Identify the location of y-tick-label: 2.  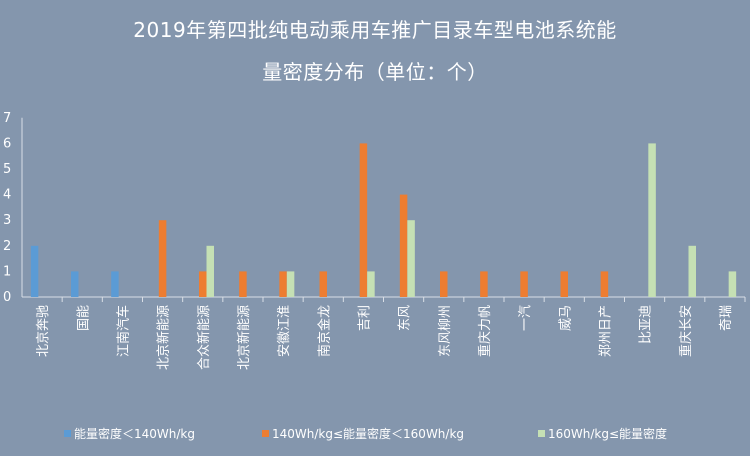
(7, 246).